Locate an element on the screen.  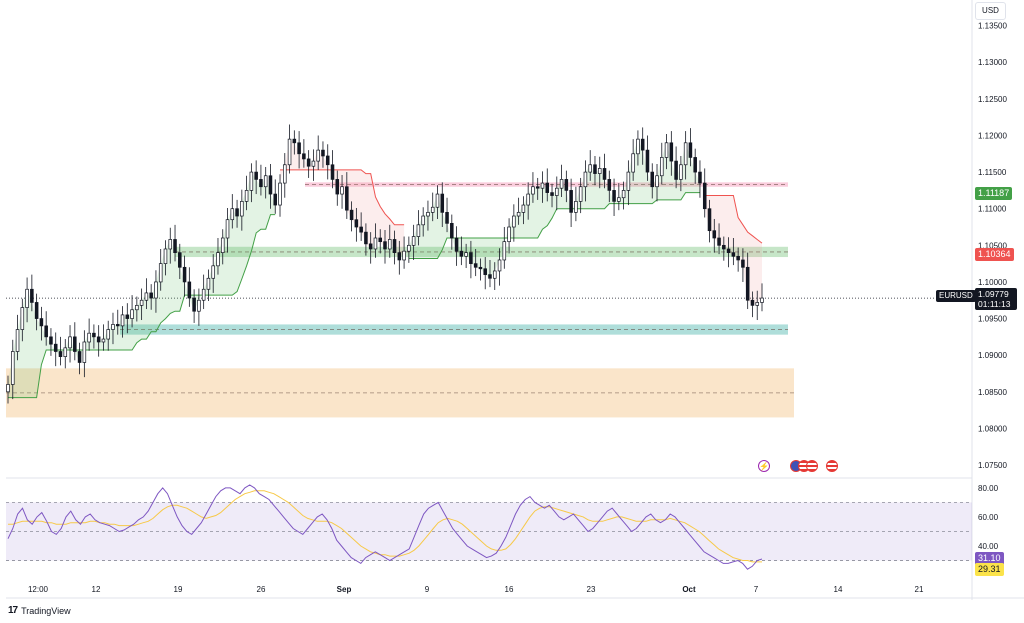
price-tick-label: 1.08500 is located at coordinates (992, 392).